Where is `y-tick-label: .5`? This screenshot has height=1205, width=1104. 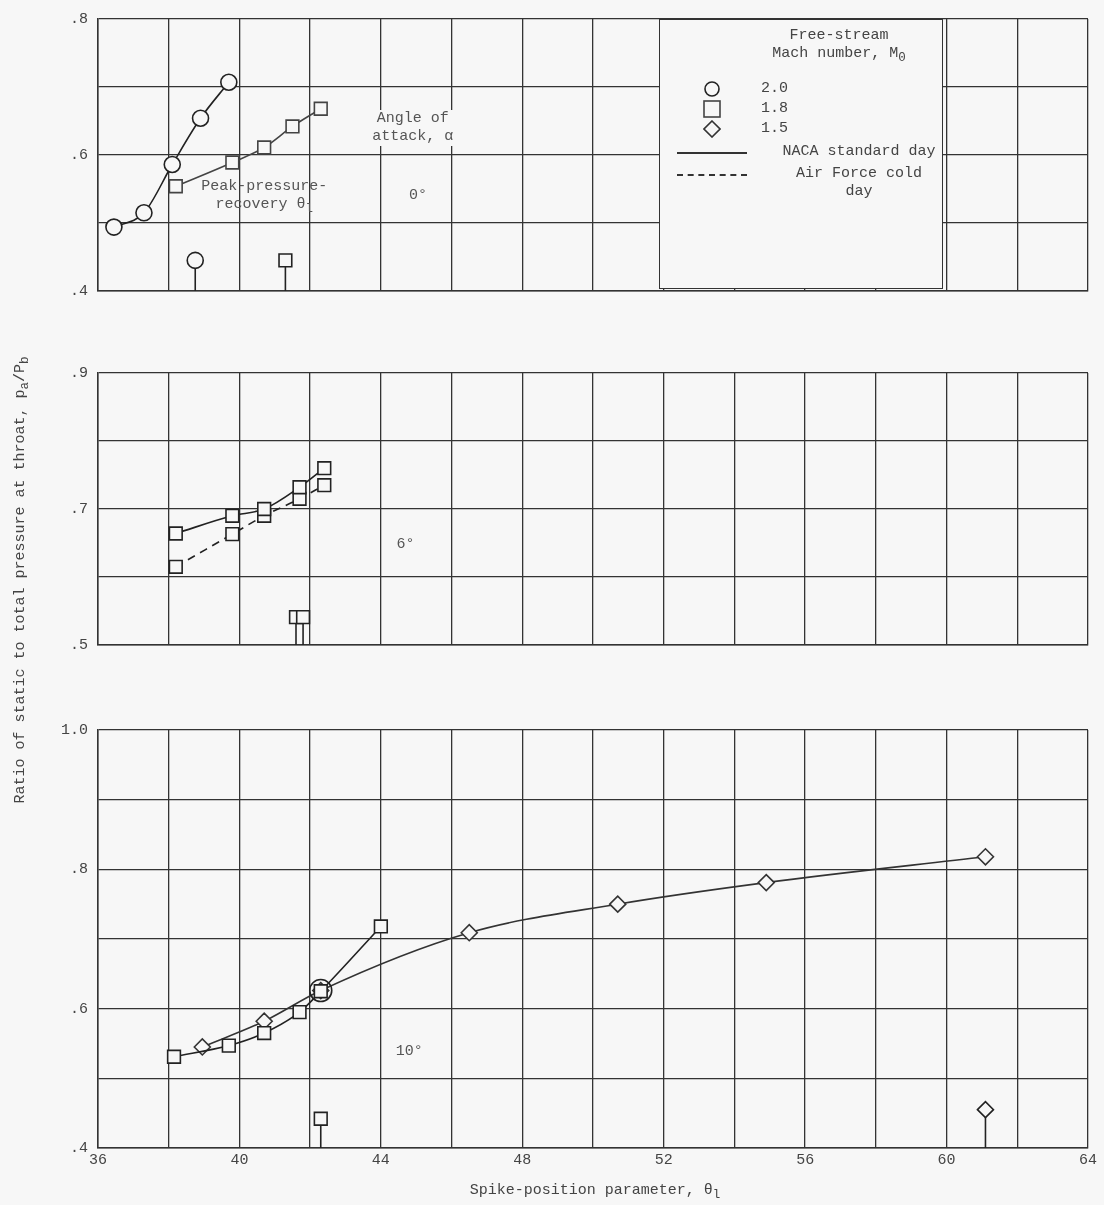 y-tick-label: .5 is located at coordinates (78, 645).